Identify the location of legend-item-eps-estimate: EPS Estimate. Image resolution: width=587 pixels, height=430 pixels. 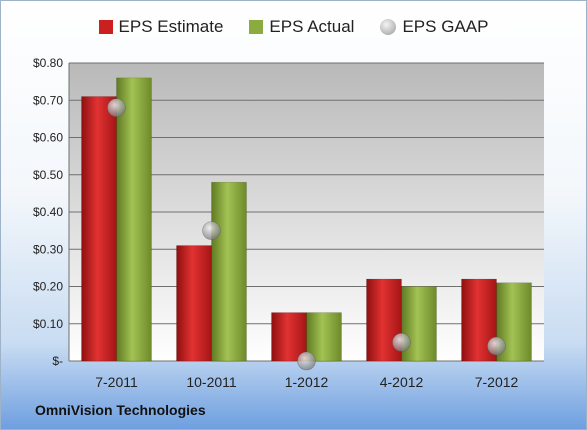
(161, 27).